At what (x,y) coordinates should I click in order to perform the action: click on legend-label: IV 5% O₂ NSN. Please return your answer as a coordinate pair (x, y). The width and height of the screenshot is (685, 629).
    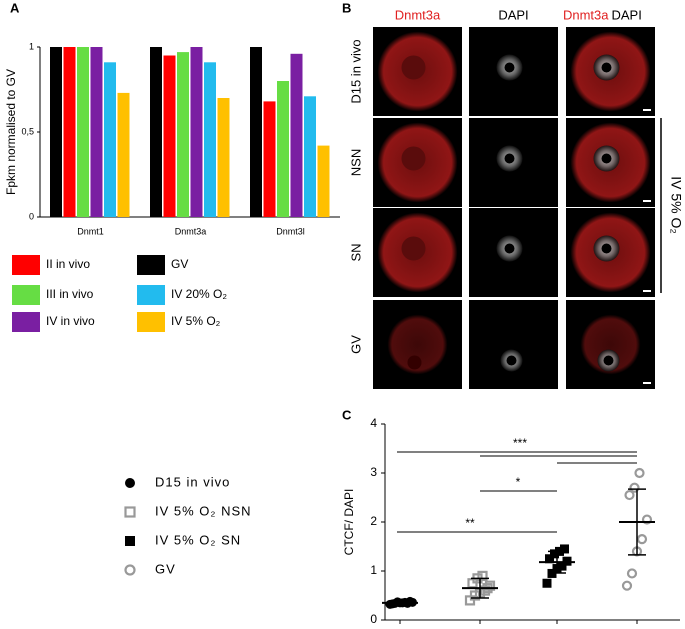
    Looking at the image, I should click on (203, 510).